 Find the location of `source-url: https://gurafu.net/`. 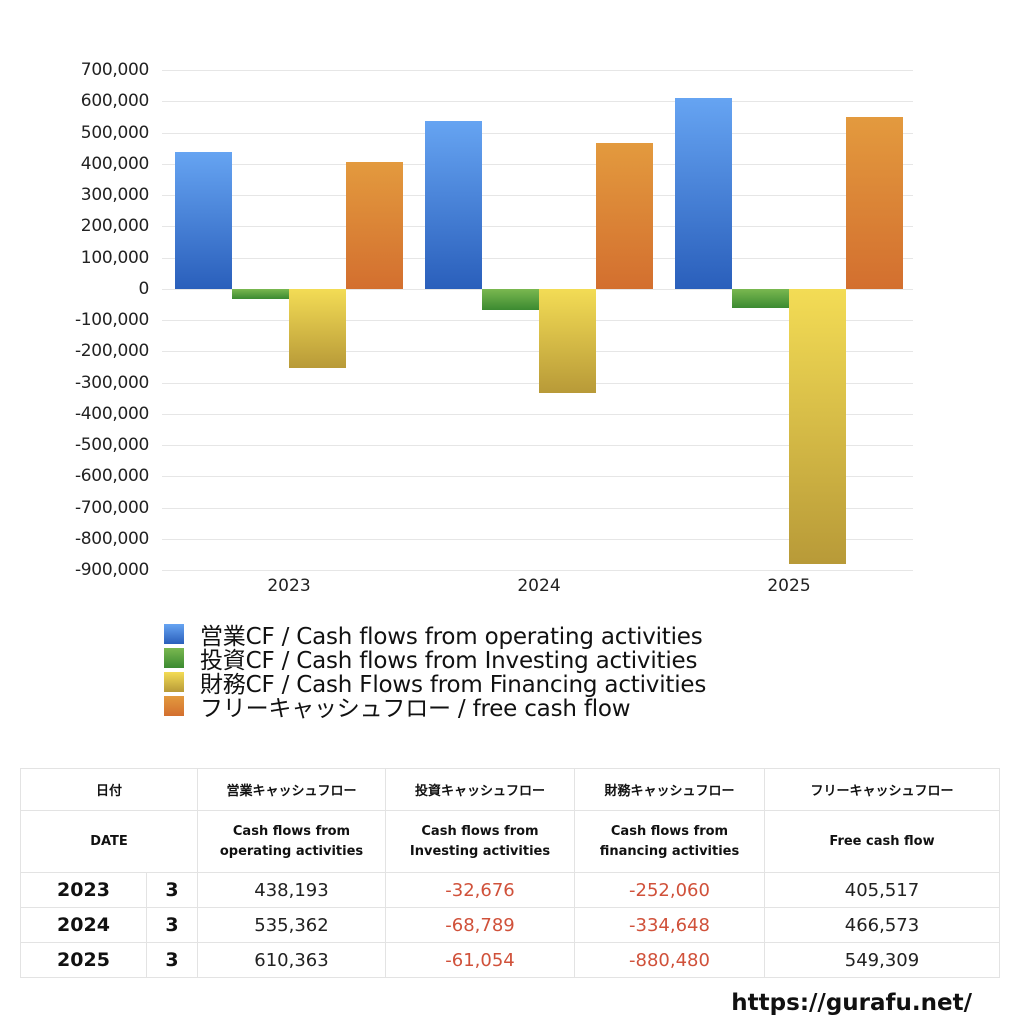

source-url: https://gurafu.net/ is located at coordinates (851, 1003).